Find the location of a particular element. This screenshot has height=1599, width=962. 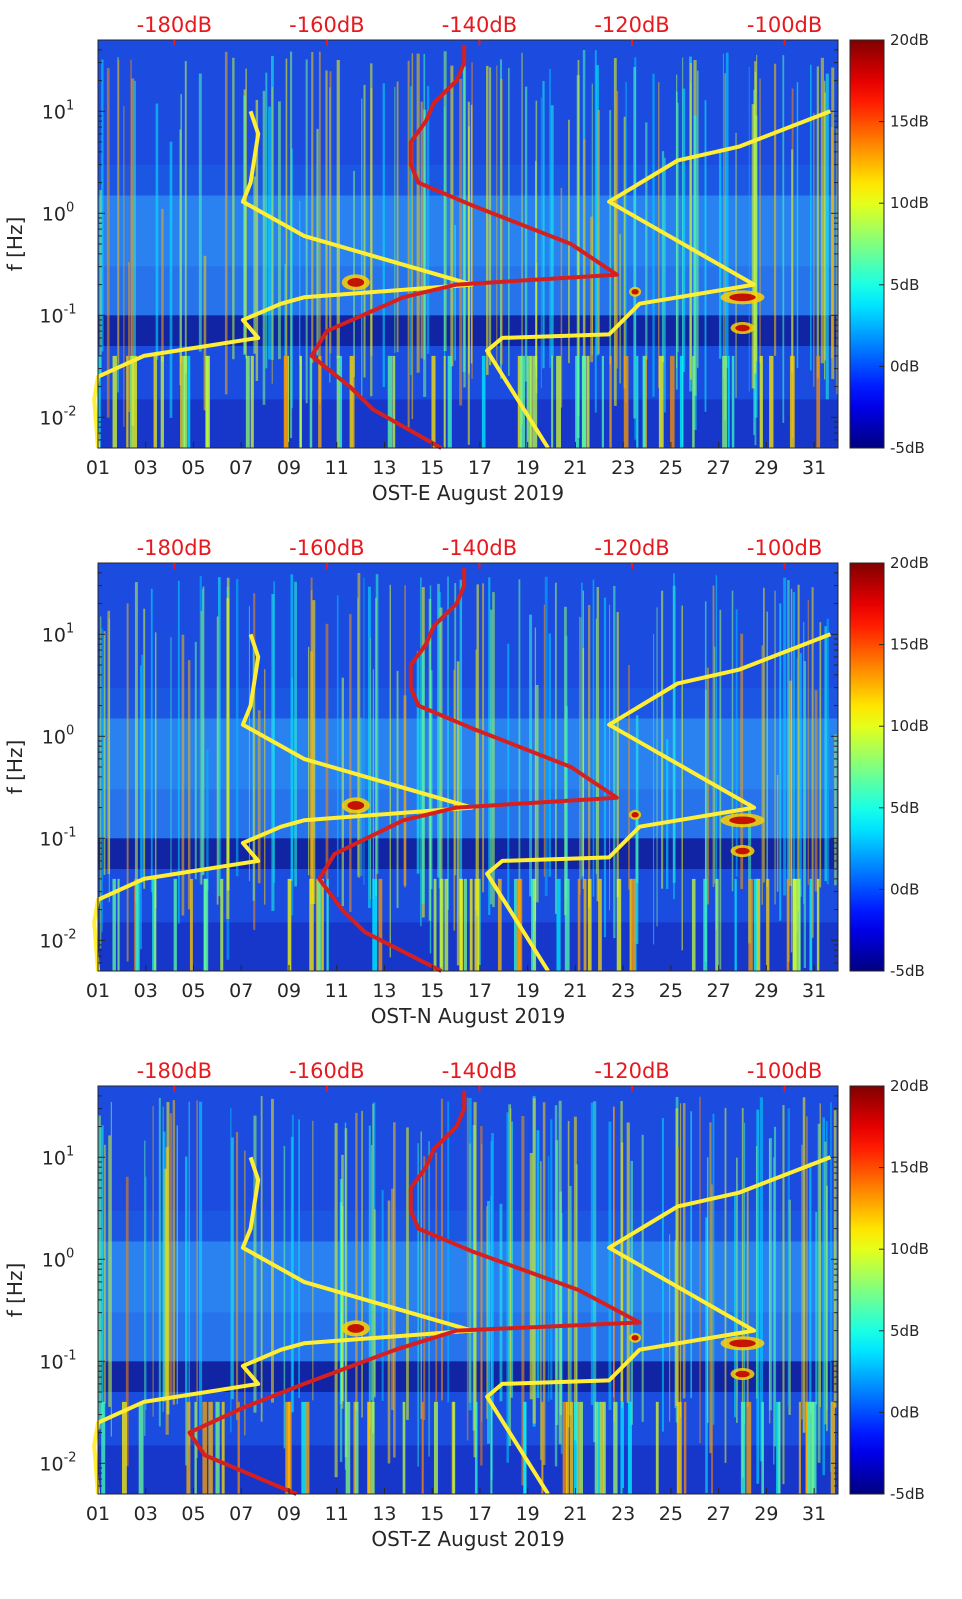

colorbar-gradient is located at coordinates (867, 767).